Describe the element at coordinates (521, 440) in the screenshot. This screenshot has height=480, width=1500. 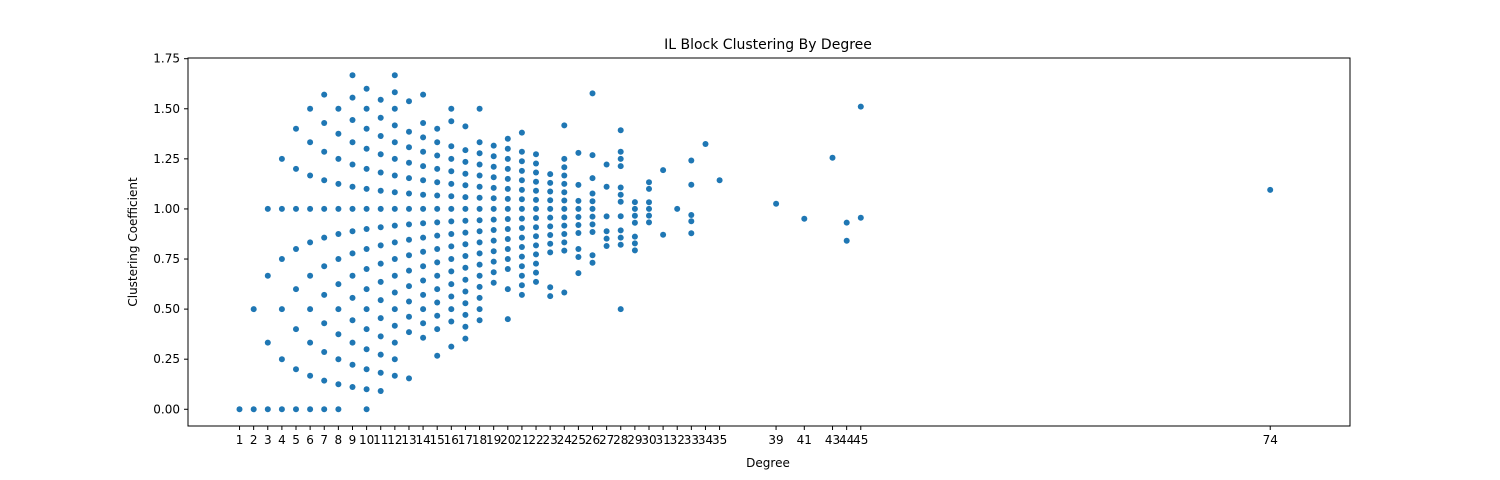
I see `x-tick-label: 21` at that location.